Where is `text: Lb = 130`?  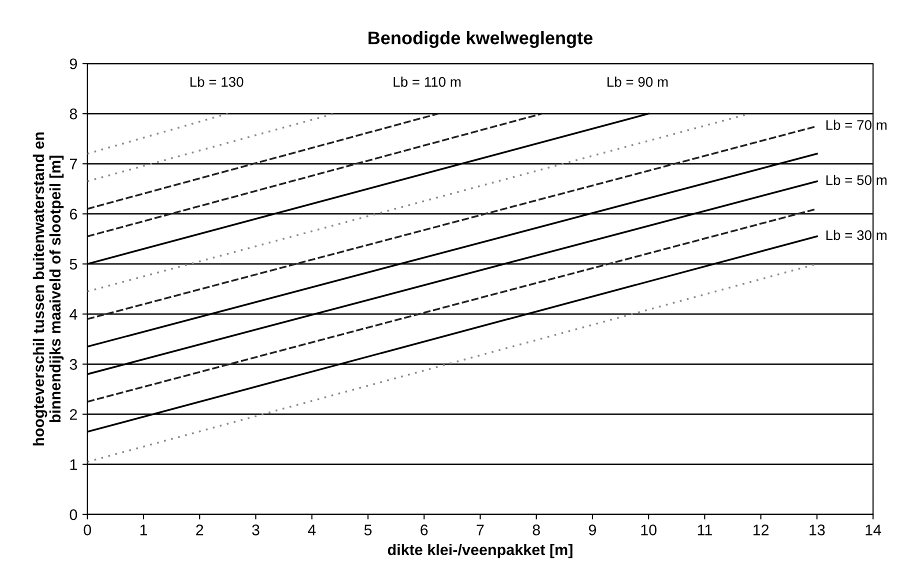
text: Lb = 130 is located at coordinates (217, 81).